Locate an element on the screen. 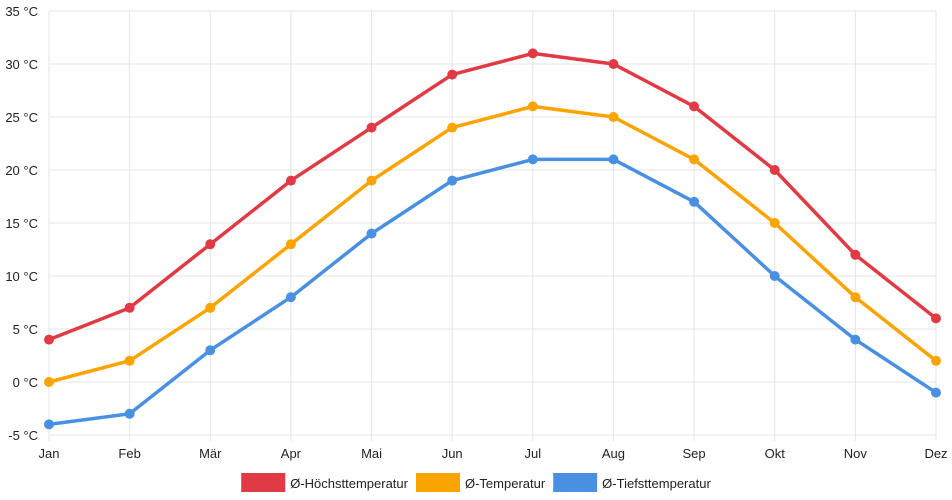 The image size is (952, 500). legend-label: Ø-Temperatur is located at coordinates (505, 483).